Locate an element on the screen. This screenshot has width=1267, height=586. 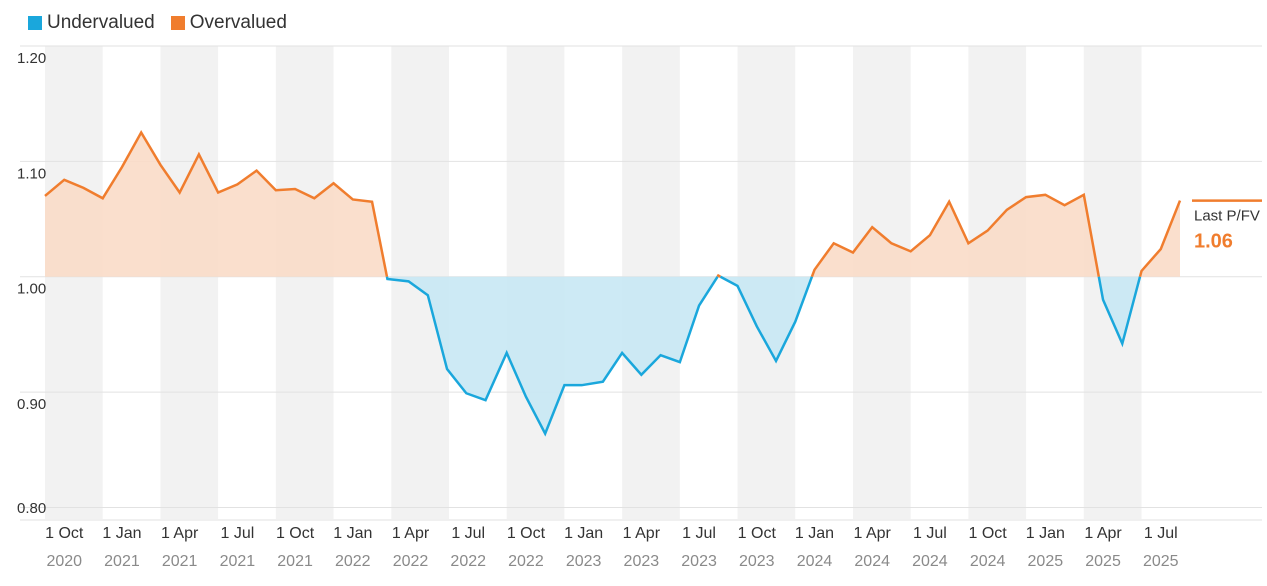
last-value-number: 1.06 is located at coordinates (1213, 242).